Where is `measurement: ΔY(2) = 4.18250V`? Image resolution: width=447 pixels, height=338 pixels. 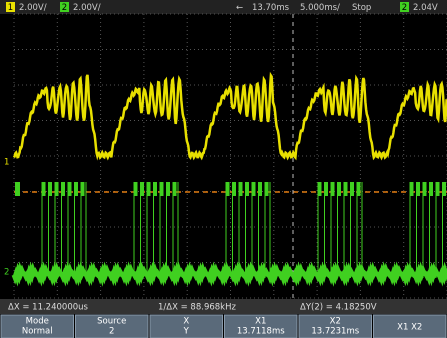 measurement: ΔY(2) = 4.18250V is located at coordinates (338, 308).